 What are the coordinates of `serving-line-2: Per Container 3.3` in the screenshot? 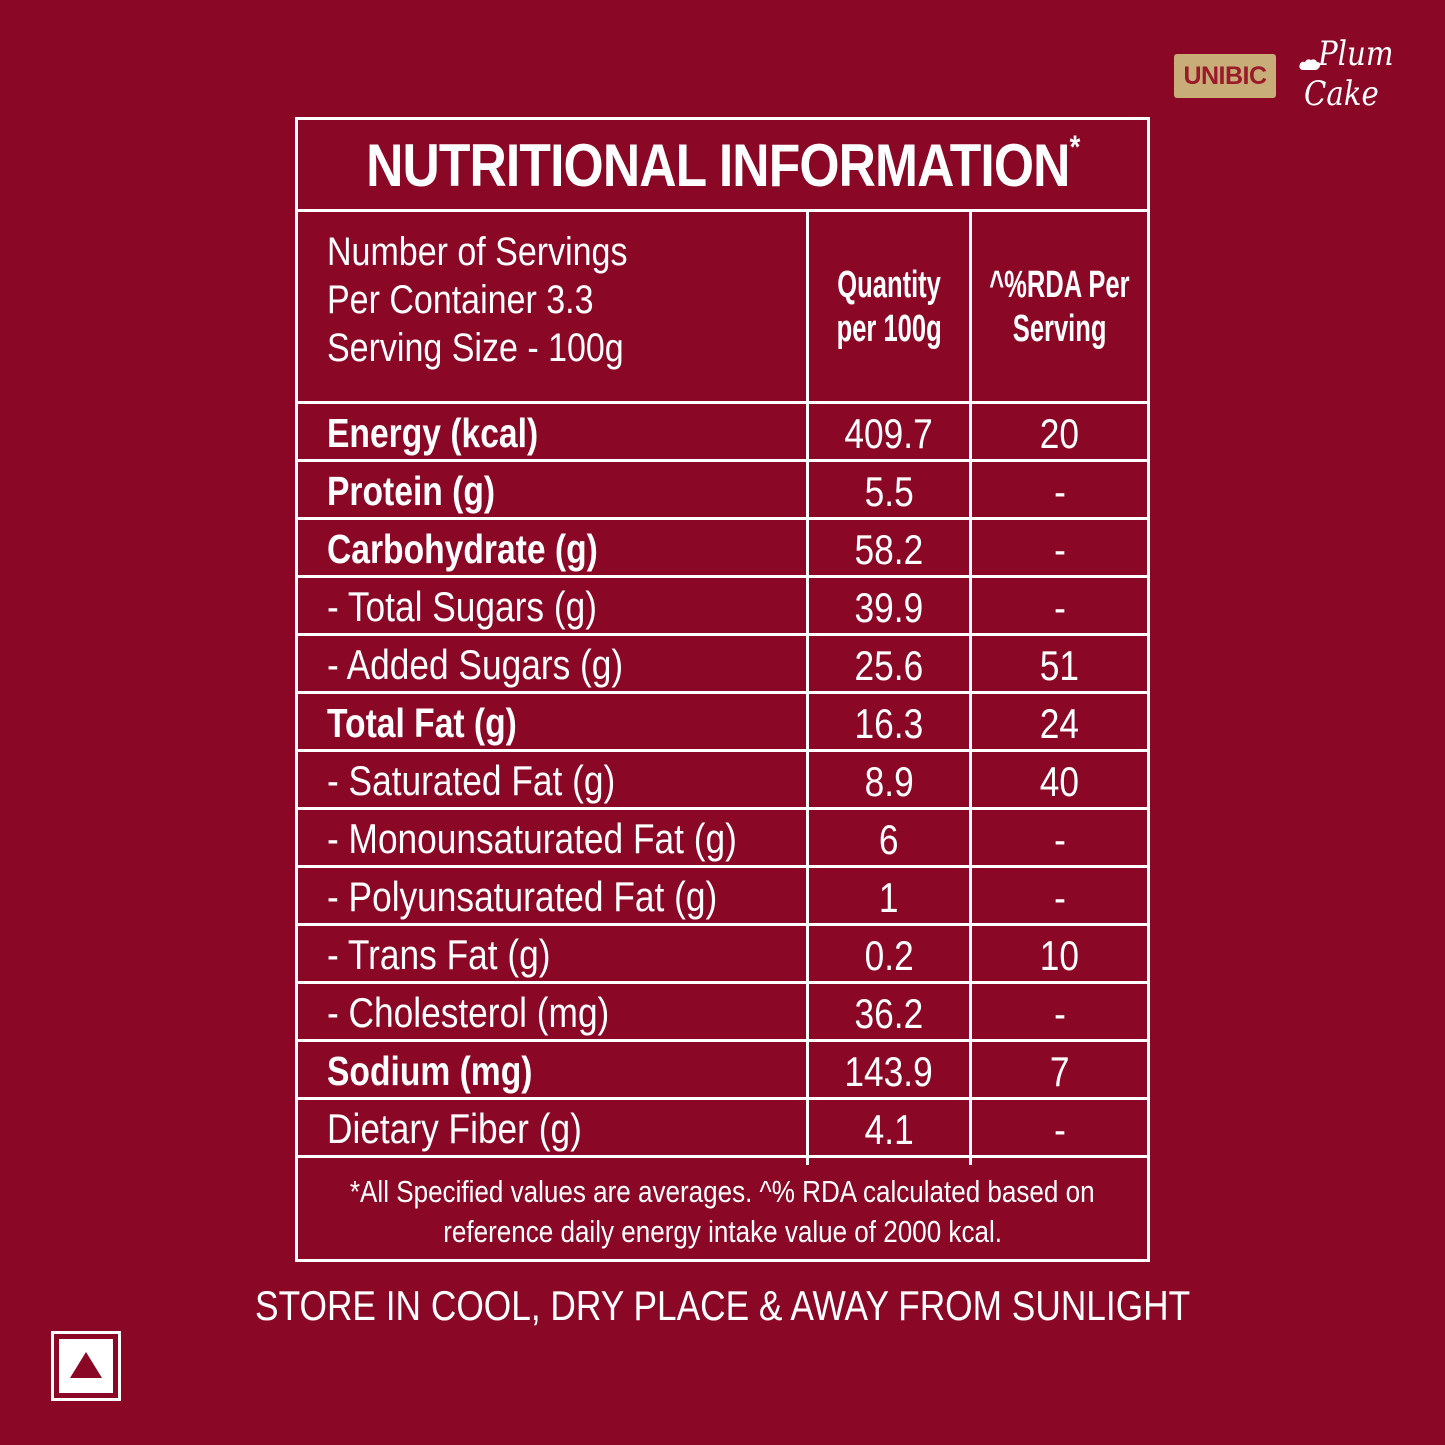 It's located at (460, 300).